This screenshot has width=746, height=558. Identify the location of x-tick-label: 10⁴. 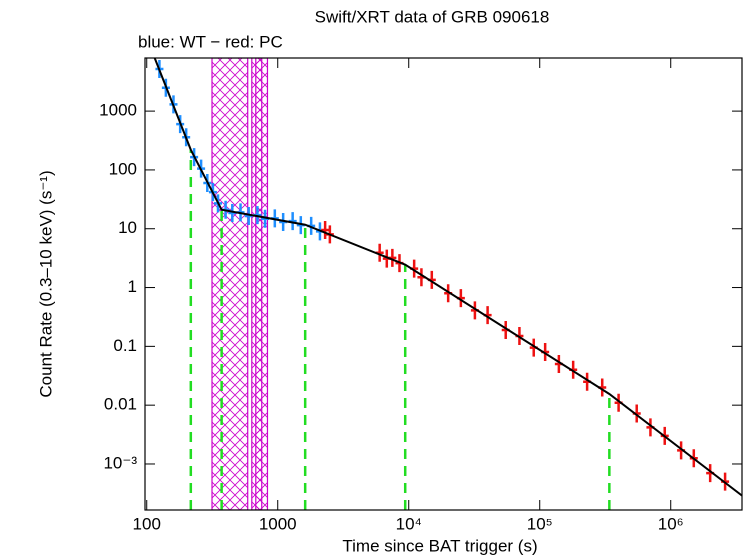
(409, 523).